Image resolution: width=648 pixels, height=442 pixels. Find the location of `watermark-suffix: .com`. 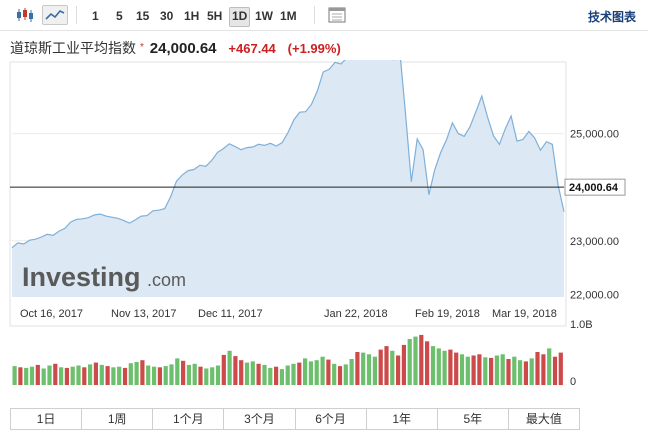

watermark-suffix: .com is located at coordinates (166, 280).